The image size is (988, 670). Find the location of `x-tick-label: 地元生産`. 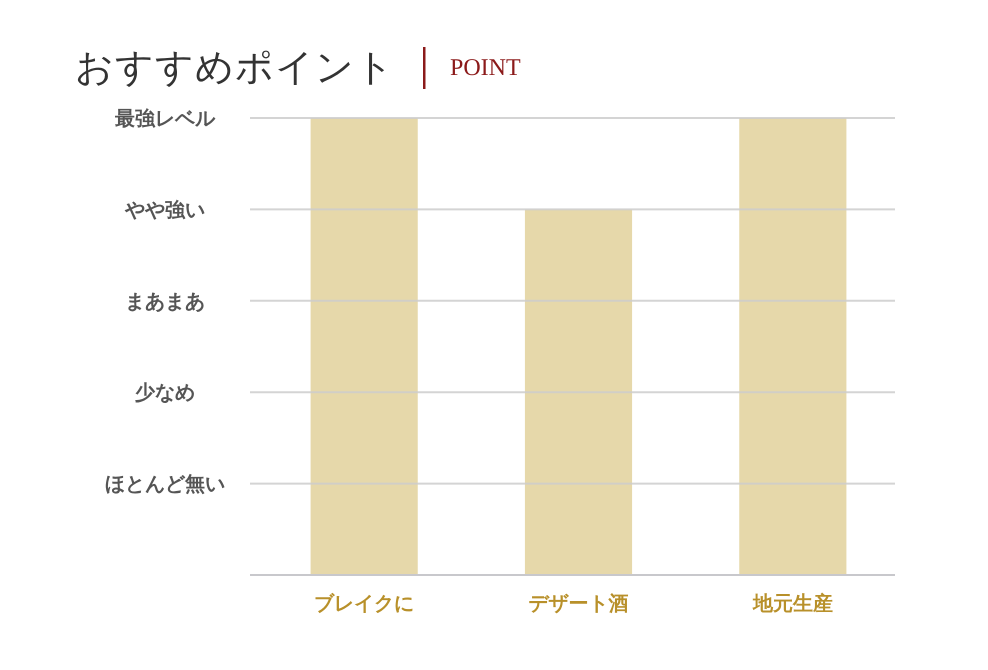

x-tick-label: 地元生産 is located at coordinates (792, 603).